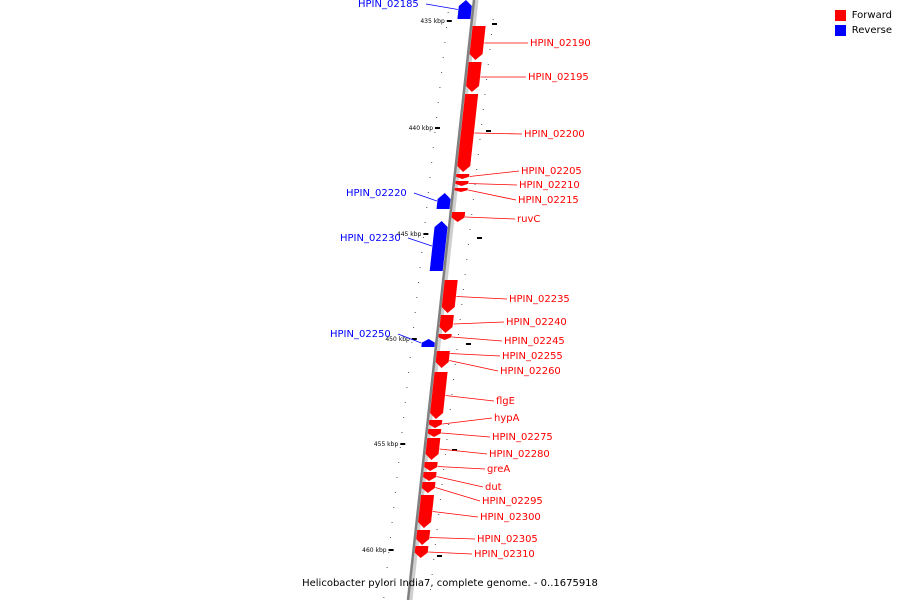 This screenshot has height=600, width=900. Describe the element at coordinates (528, 219) in the screenshot. I see `gene-label: ruvC` at that location.